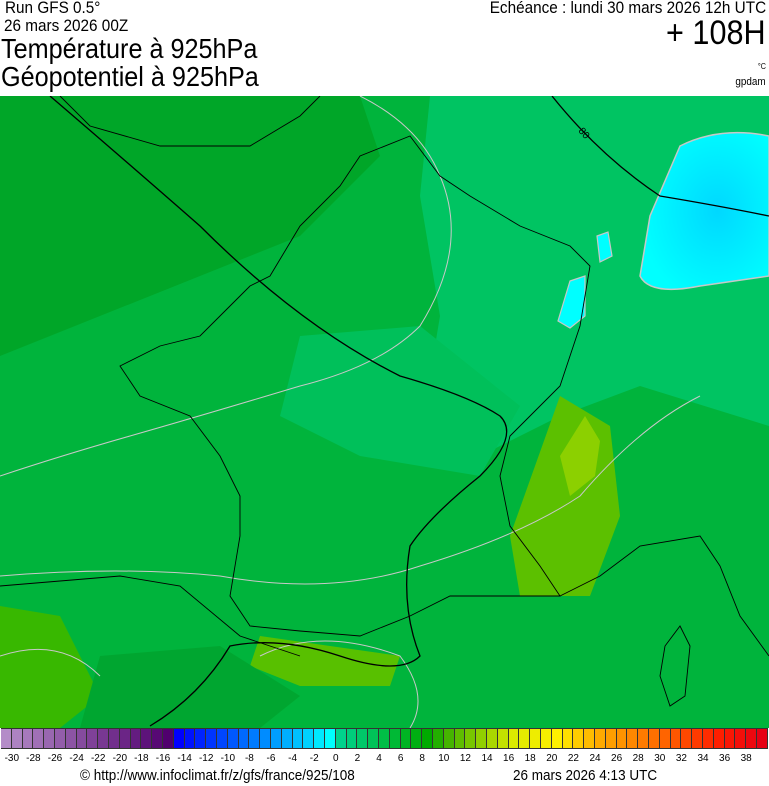 The height and width of the screenshot is (786, 769). I want to click on colorbar-tick-label: -18, so click(141, 758).